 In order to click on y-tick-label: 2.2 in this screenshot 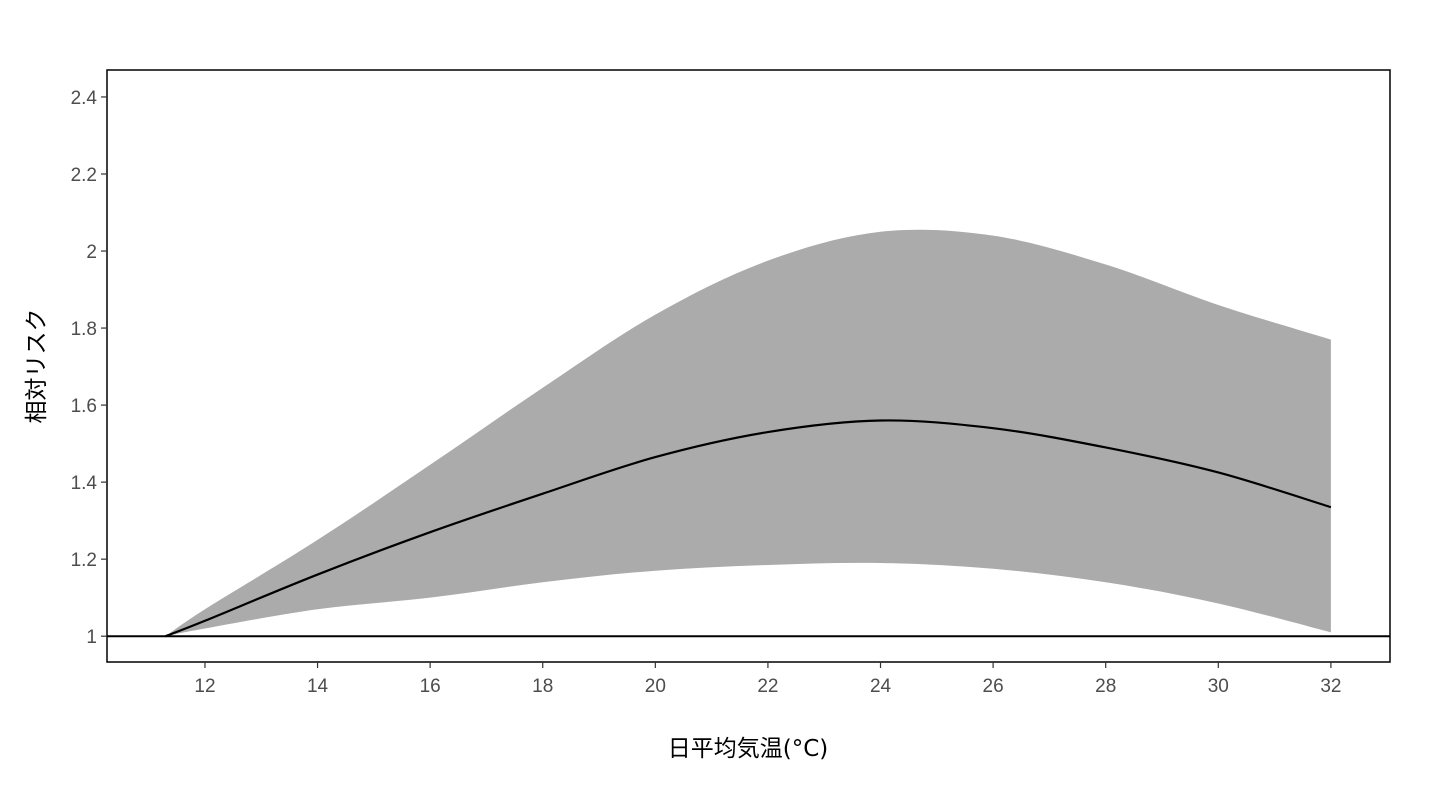, I will do `click(84, 175)`.